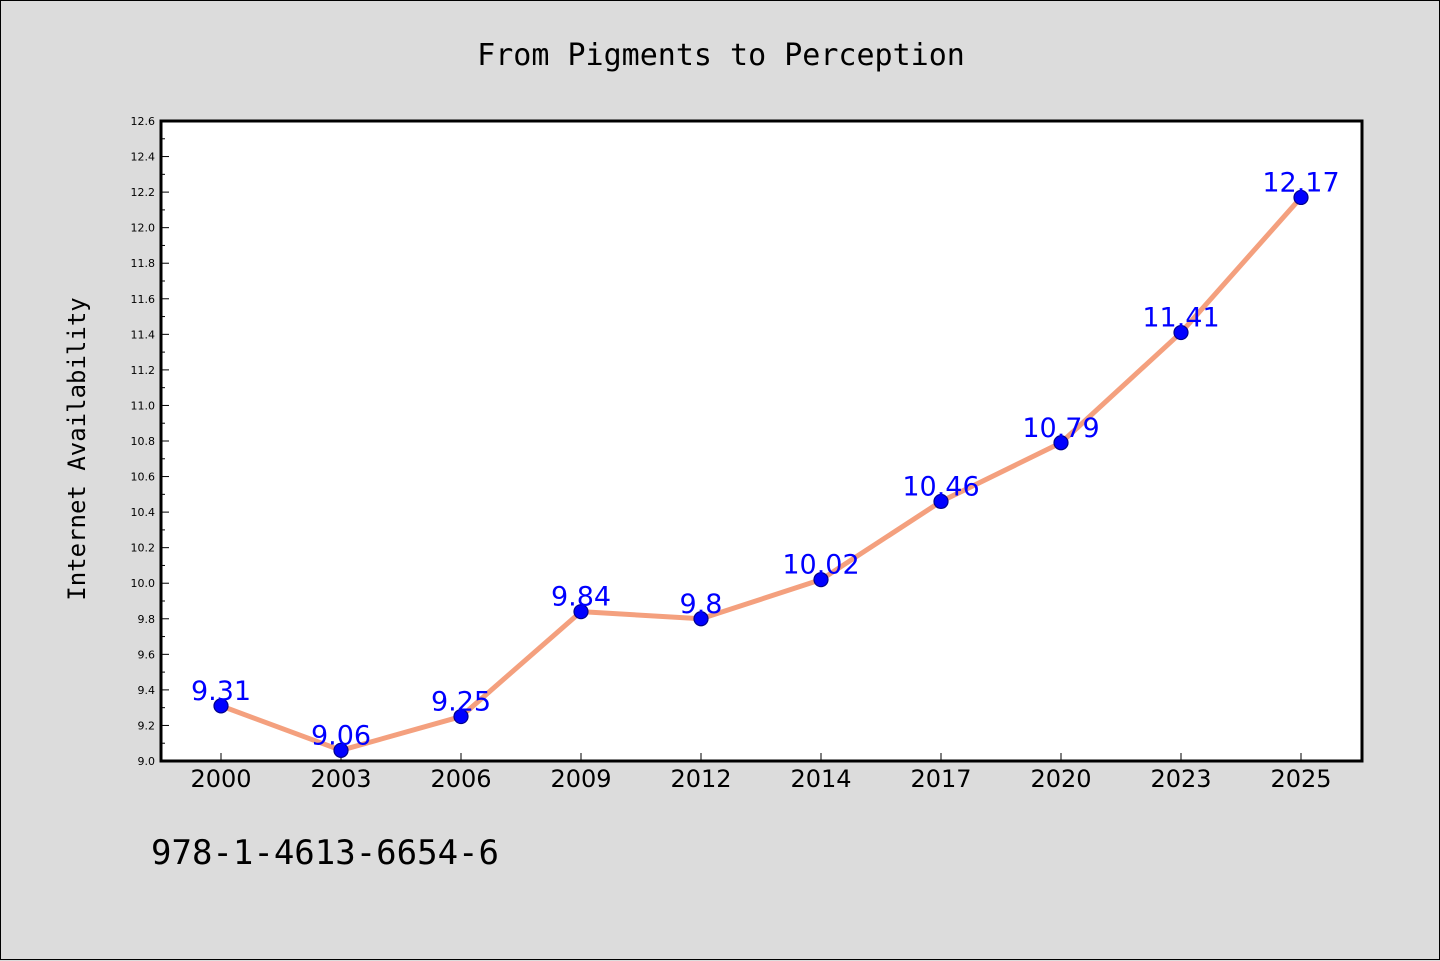 This screenshot has width=1440, height=961. What do you see at coordinates (147, 619) in the screenshot?
I see `y-tick-label: 9.8` at bounding box center [147, 619].